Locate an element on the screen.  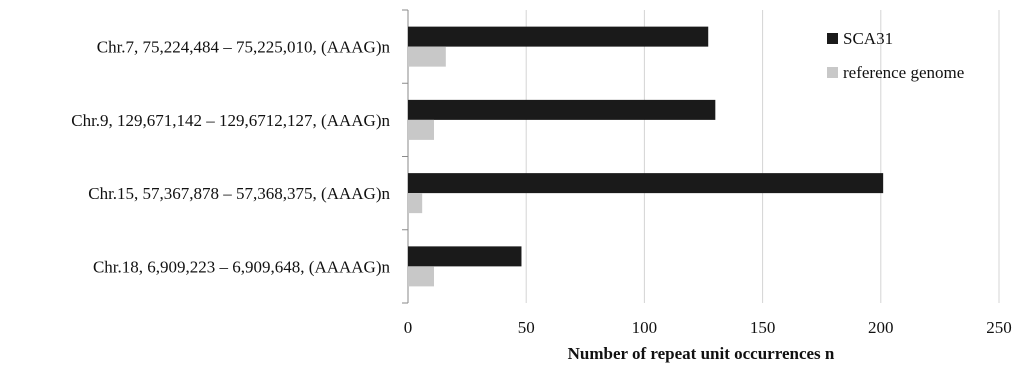
legend-label-reference-genome: reference genome is located at coordinates (903, 72).